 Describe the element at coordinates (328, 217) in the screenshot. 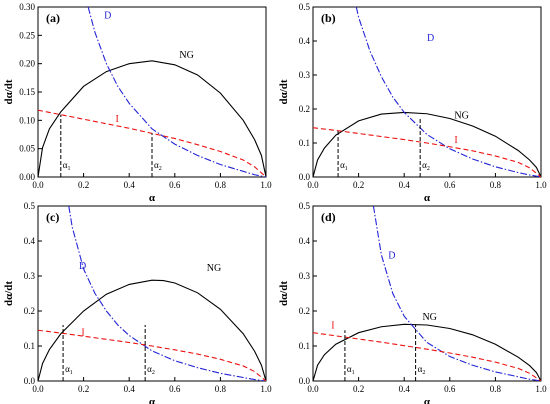

I see `panel-label: (d)` at that location.